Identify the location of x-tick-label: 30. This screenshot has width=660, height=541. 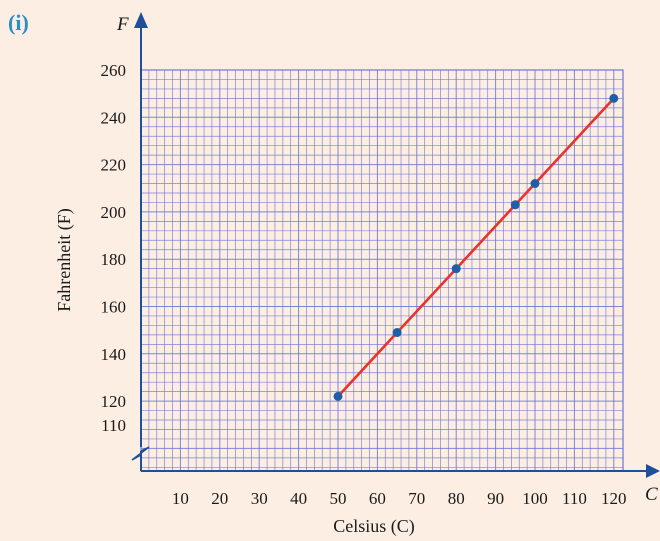
(259, 498).